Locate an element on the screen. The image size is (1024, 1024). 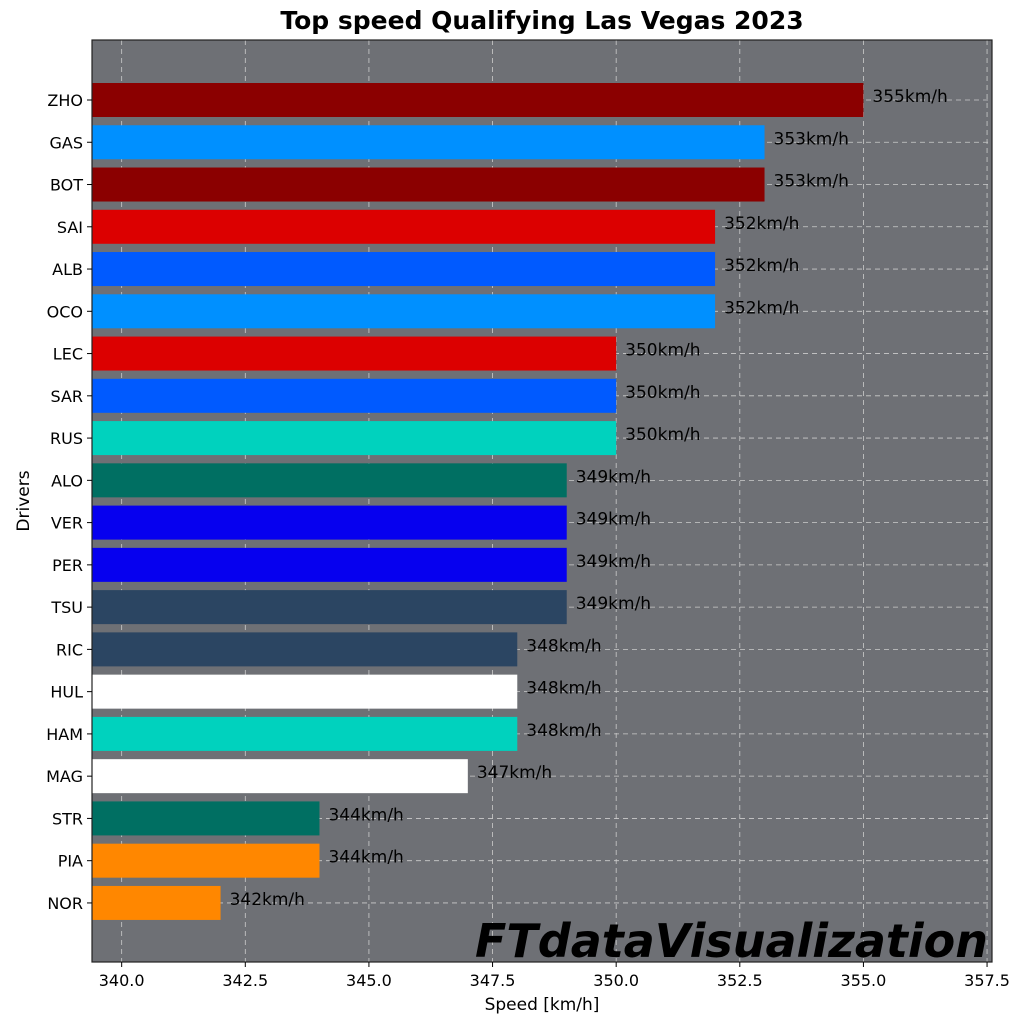
y-tick-label: SAI is located at coordinates (70, 227).